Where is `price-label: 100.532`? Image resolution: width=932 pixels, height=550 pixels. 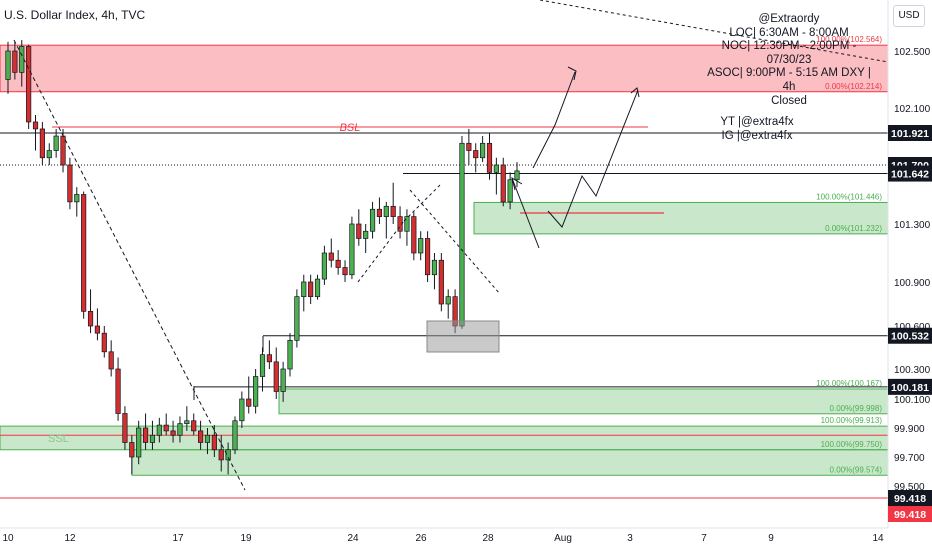
price-label: 100.532 is located at coordinates (910, 337).